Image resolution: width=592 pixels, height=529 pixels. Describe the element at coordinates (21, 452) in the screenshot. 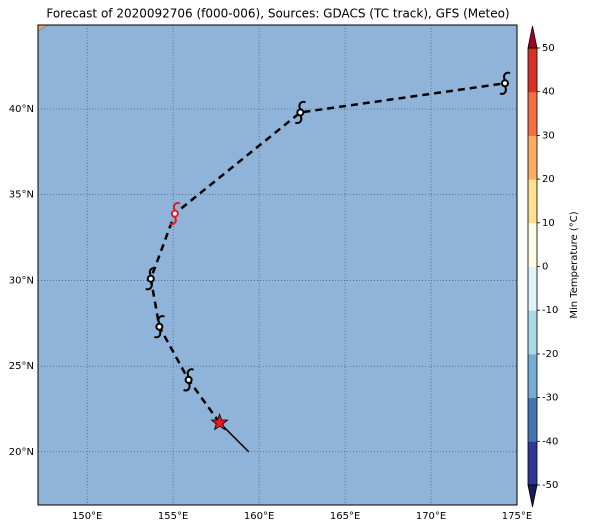

I see `y-tick-label: 20°N` at that location.